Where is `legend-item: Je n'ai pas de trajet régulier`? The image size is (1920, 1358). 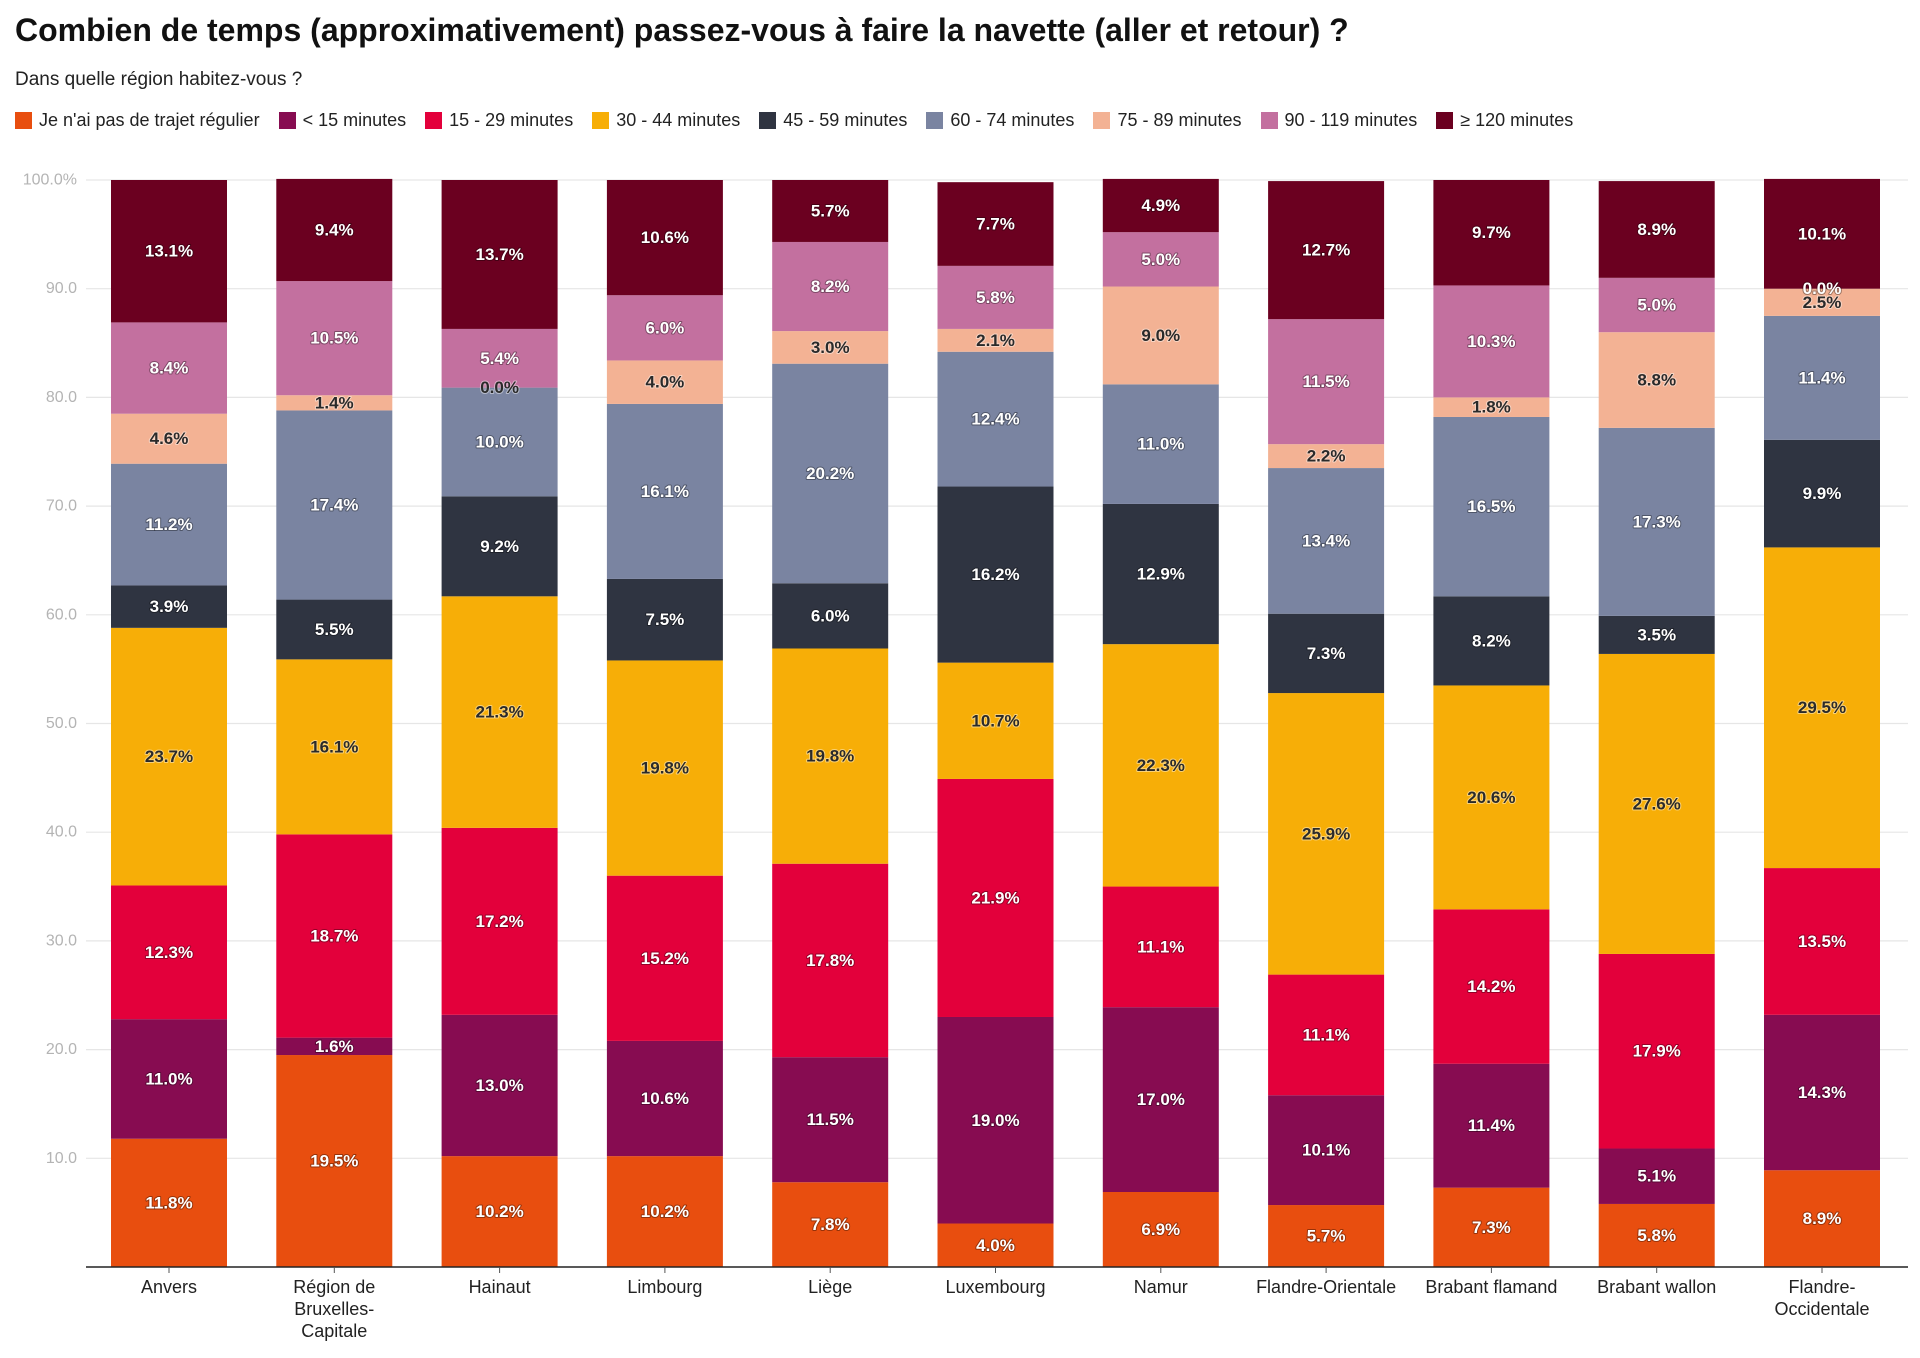
legend-item: Je n'ai pas de trajet régulier is located at coordinates (137, 120).